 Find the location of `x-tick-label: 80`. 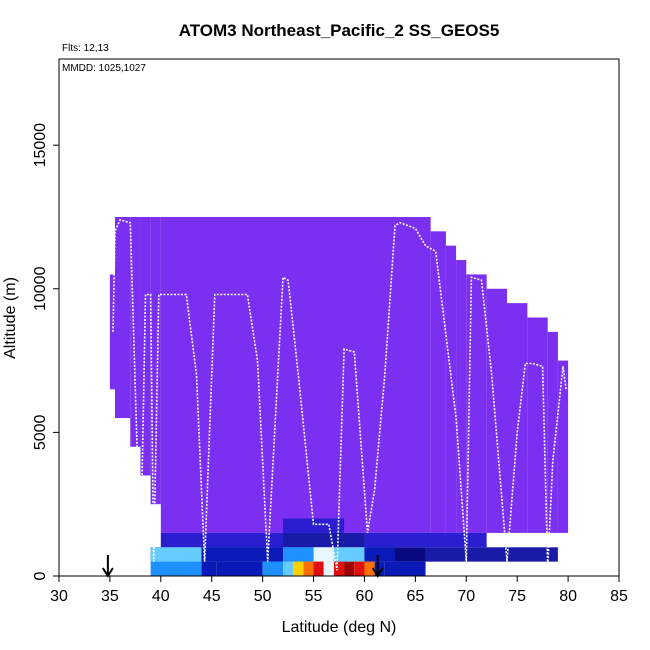

x-tick-label: 80 is located at coordinates (568, 596).